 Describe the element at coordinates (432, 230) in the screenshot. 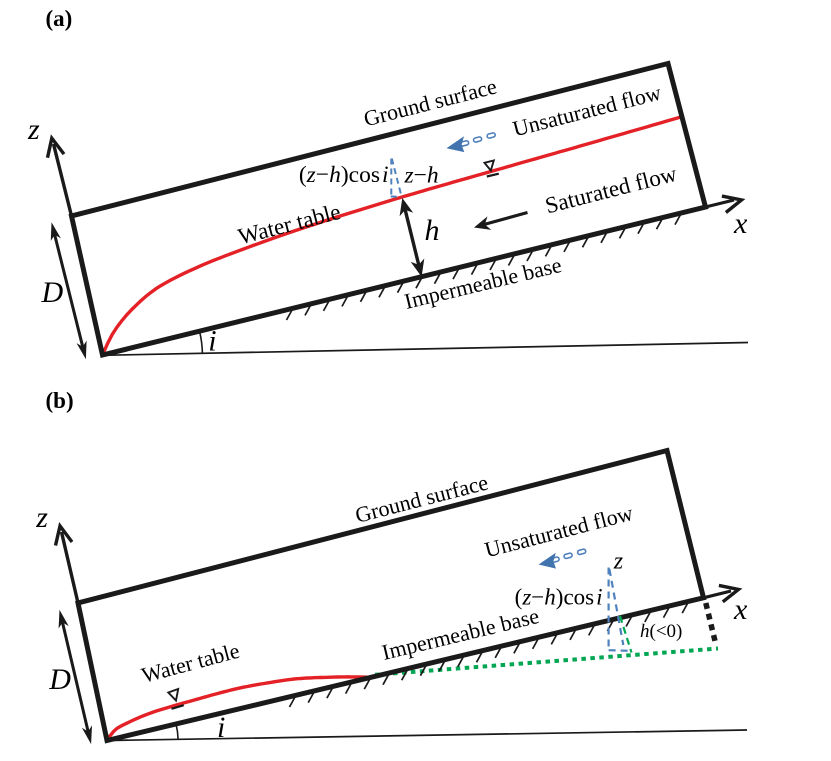

I see `svg-text: h` at that location.